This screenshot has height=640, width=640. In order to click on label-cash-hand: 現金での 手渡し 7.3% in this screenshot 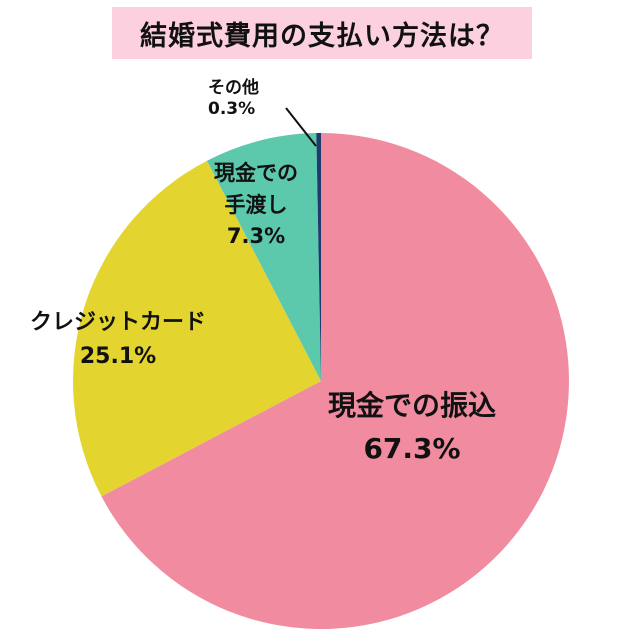, I will do `click(256, 205)`.